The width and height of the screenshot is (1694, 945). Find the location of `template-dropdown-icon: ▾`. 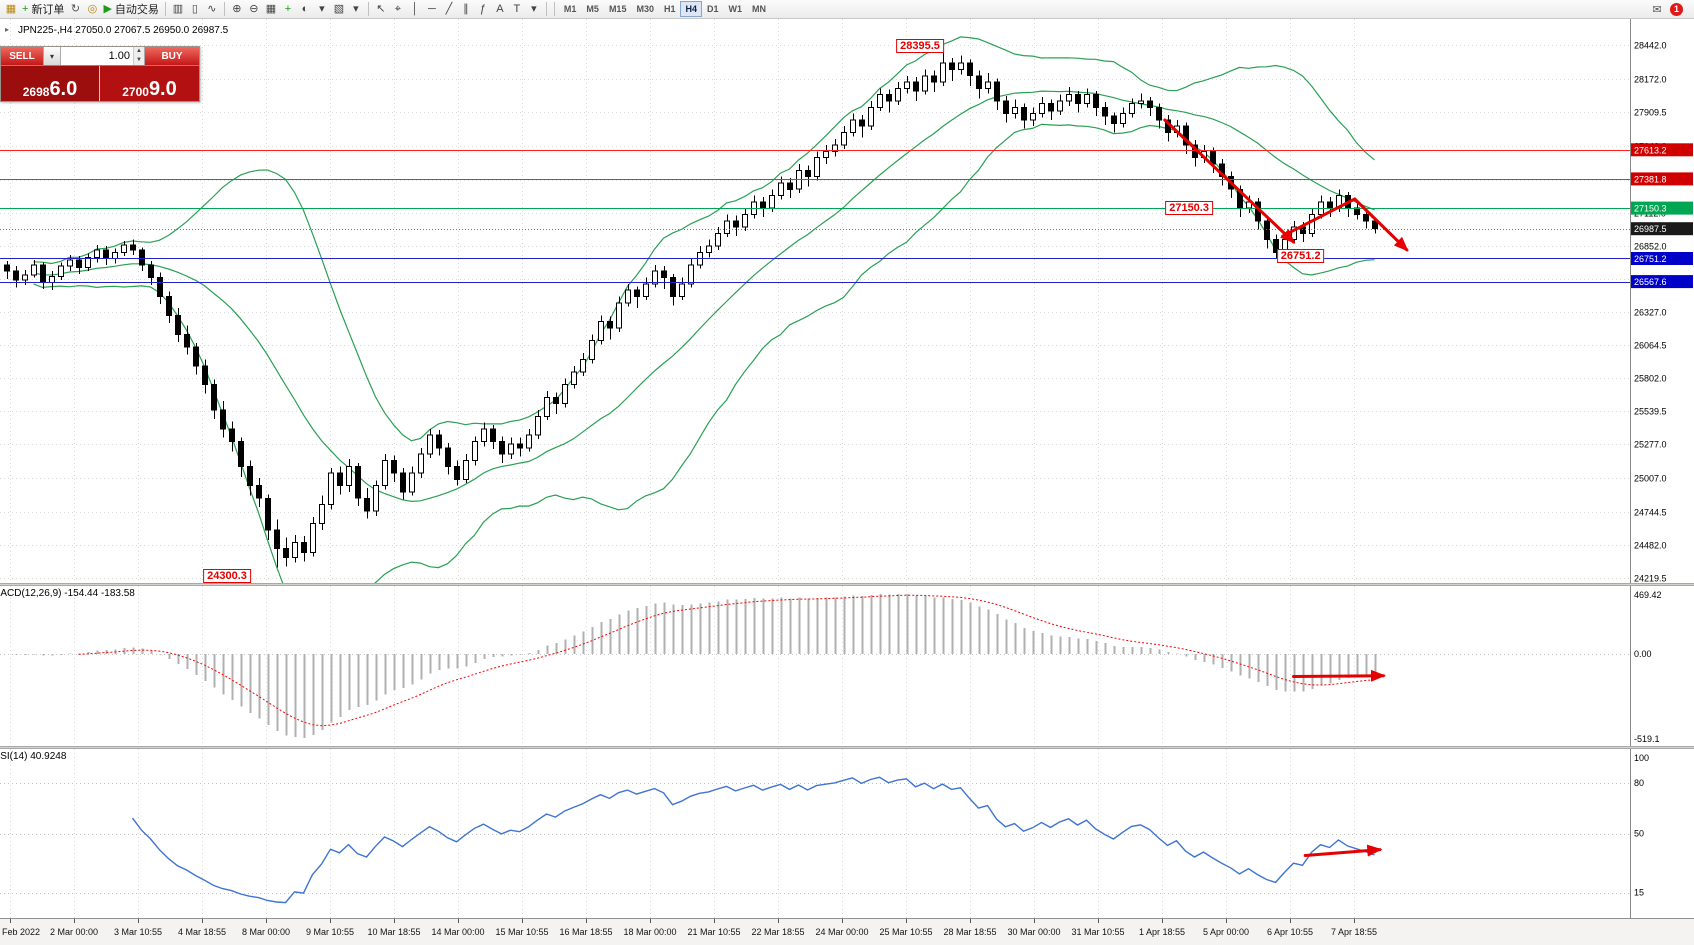

template-dropdown-icon: ▾ is located at coordinates (356, 8).